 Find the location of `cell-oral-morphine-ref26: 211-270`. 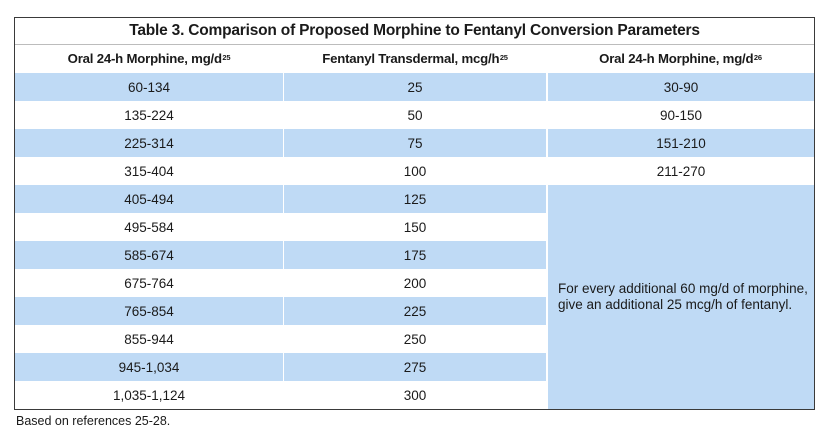

cell-oral-morphine-ref26: 211-270 is located at coordinates (680, 171).